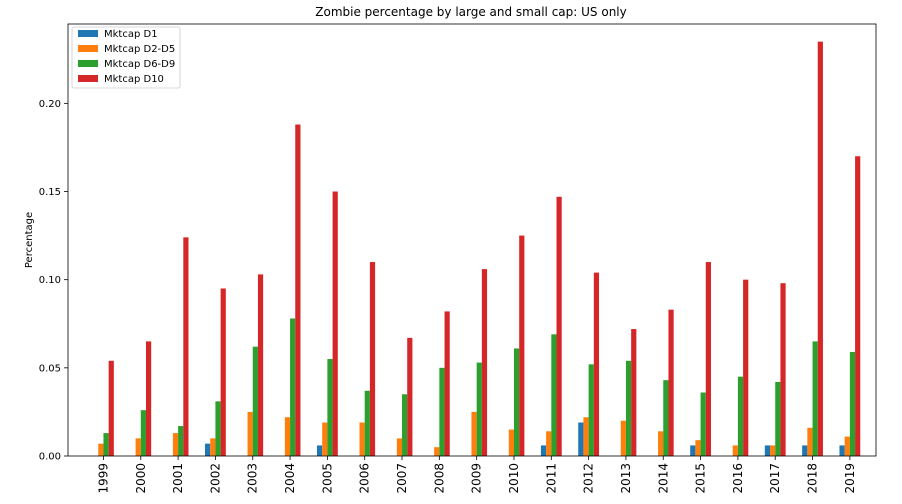  Describe the element at coordinates (735, 450) in the screenshot. I see `bar-mktcap-d2-d5-2016` at that location.